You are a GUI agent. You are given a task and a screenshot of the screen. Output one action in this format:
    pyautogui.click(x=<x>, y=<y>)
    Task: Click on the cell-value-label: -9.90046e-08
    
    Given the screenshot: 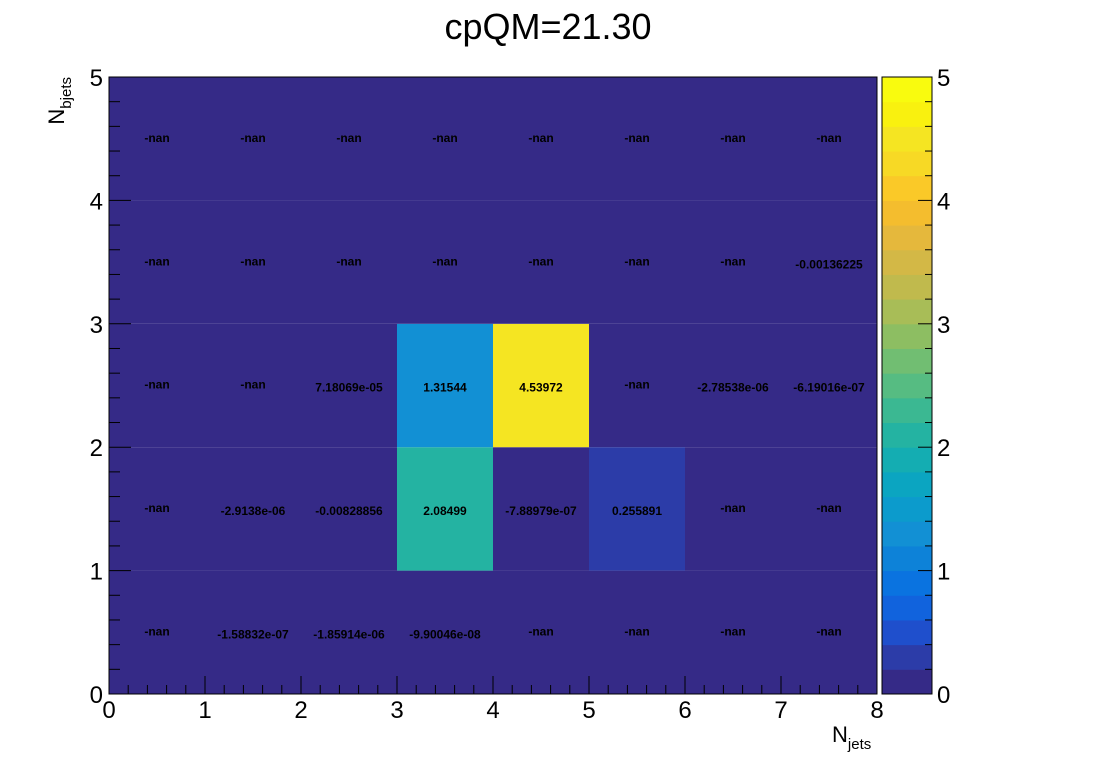 What is the action you would take?
    pyautogui.click(x=445, y=634)
    